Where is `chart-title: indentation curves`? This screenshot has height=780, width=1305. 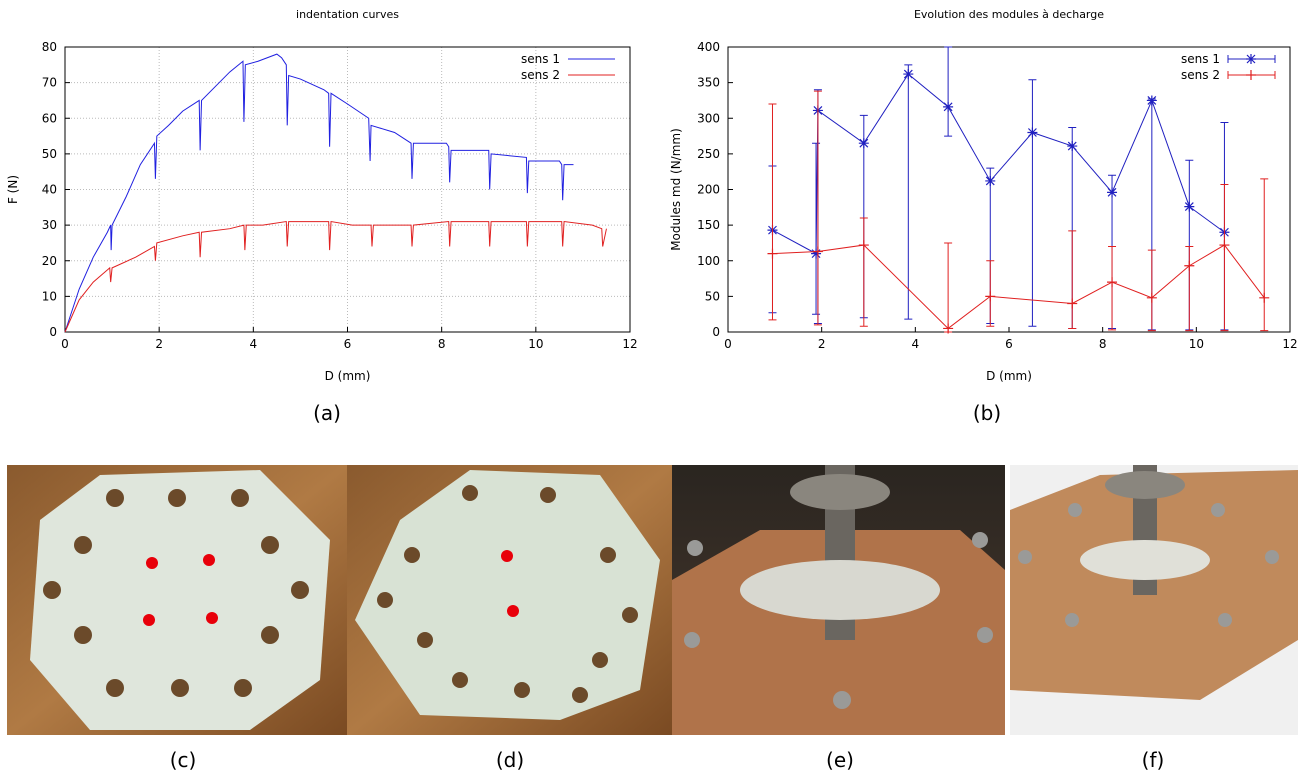 chart-title: indentation curves is located at coordinates (347, 14).